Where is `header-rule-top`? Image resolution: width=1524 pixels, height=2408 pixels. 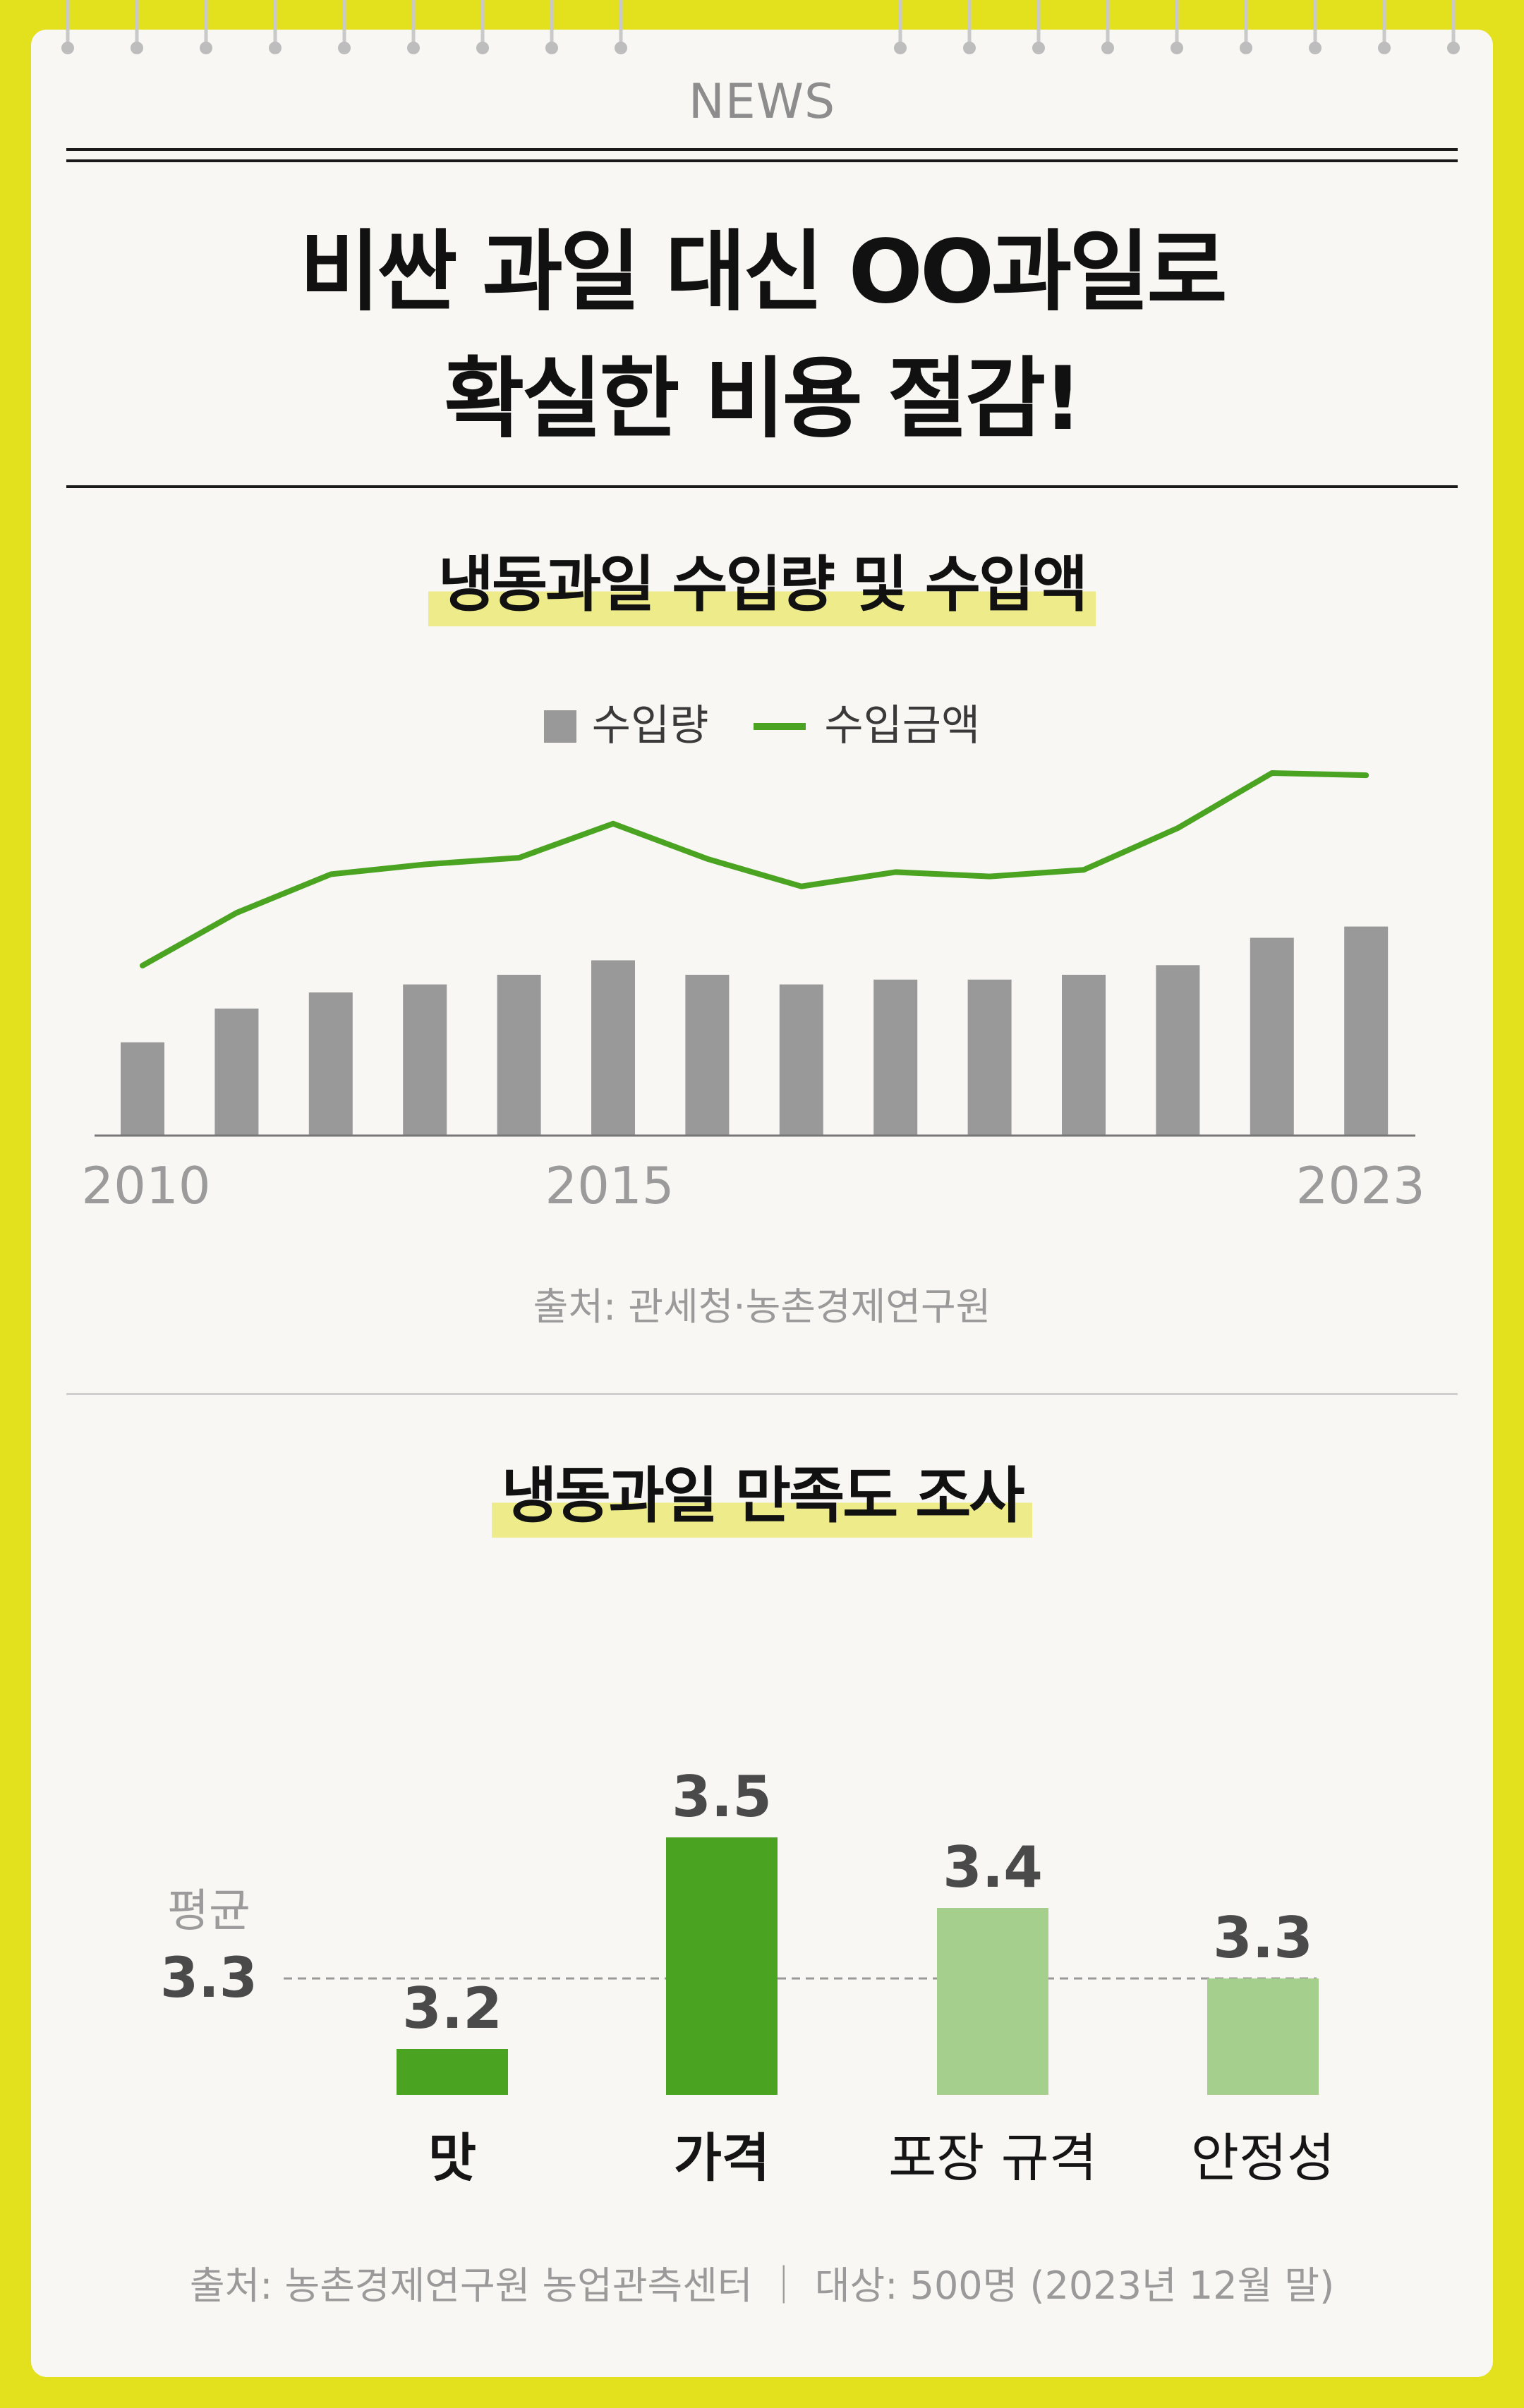
header-rule-top is located at coordinates (762, 149).